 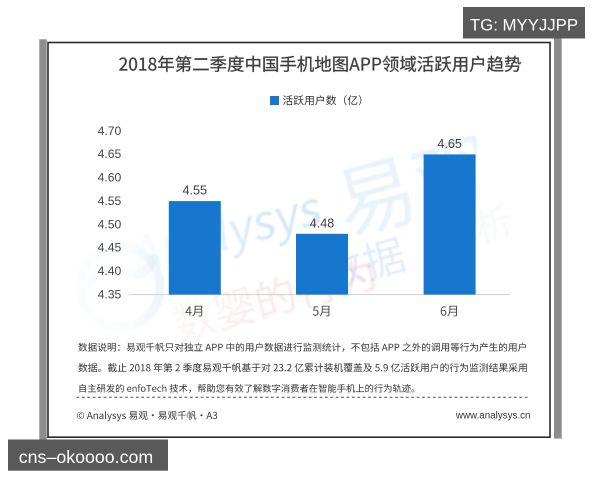 What do you see at coordinates (110, 248) in the screenshot?
I see `svg-text: 4.45` at bounding box center [110, 248].